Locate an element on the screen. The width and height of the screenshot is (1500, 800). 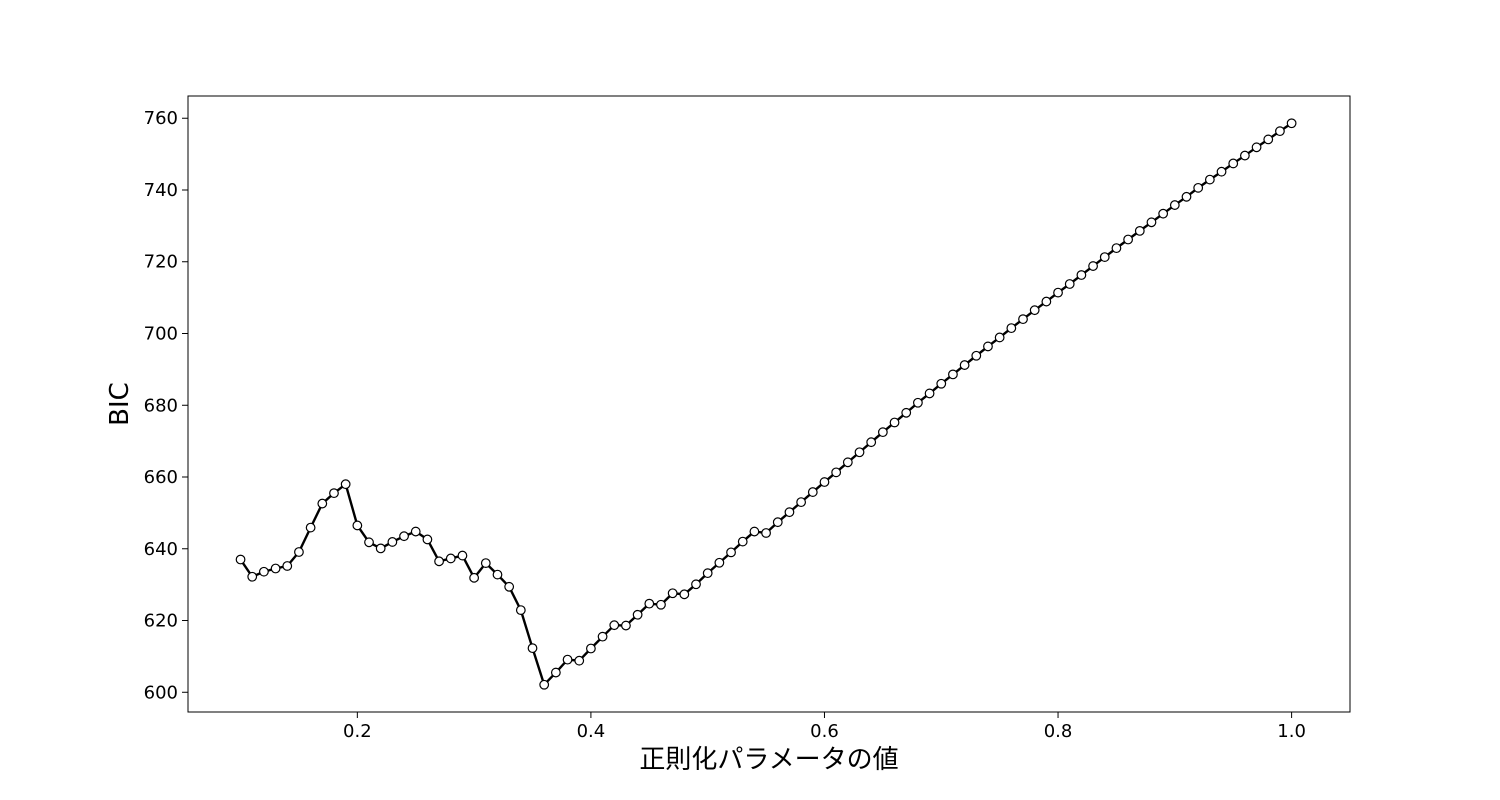
y-axis: 600 620 640 660 680 700 720 740 760 is located at coordinates (166, 405).